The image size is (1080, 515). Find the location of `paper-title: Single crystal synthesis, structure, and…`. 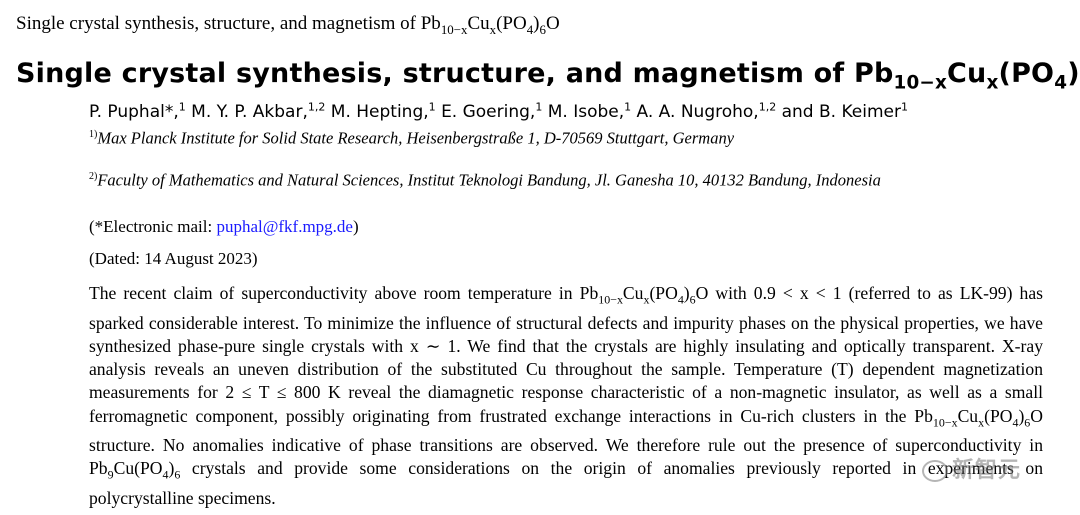

paper-title: Single crystal synthesis, structure, and… is located at coordinates (548, 76).